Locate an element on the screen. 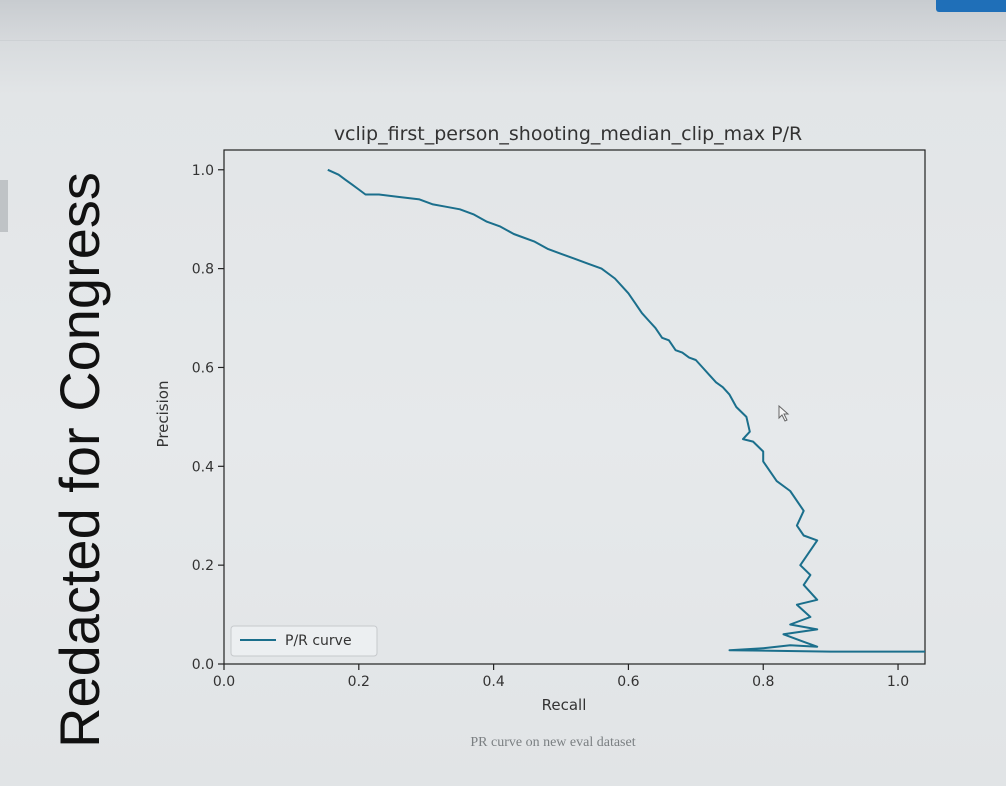  legend: P/R curve is located at coordinates (304, 641).